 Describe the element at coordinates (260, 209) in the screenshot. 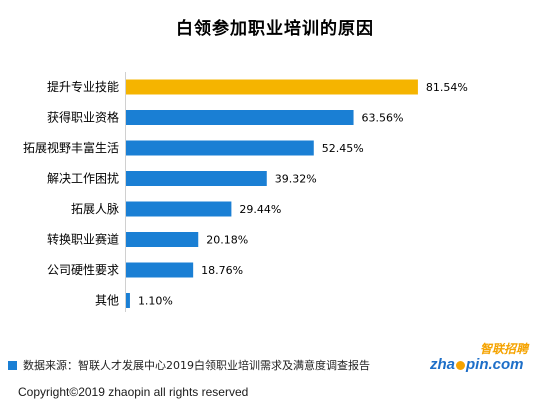

I see `value-label-4: 29.44%` at that location.